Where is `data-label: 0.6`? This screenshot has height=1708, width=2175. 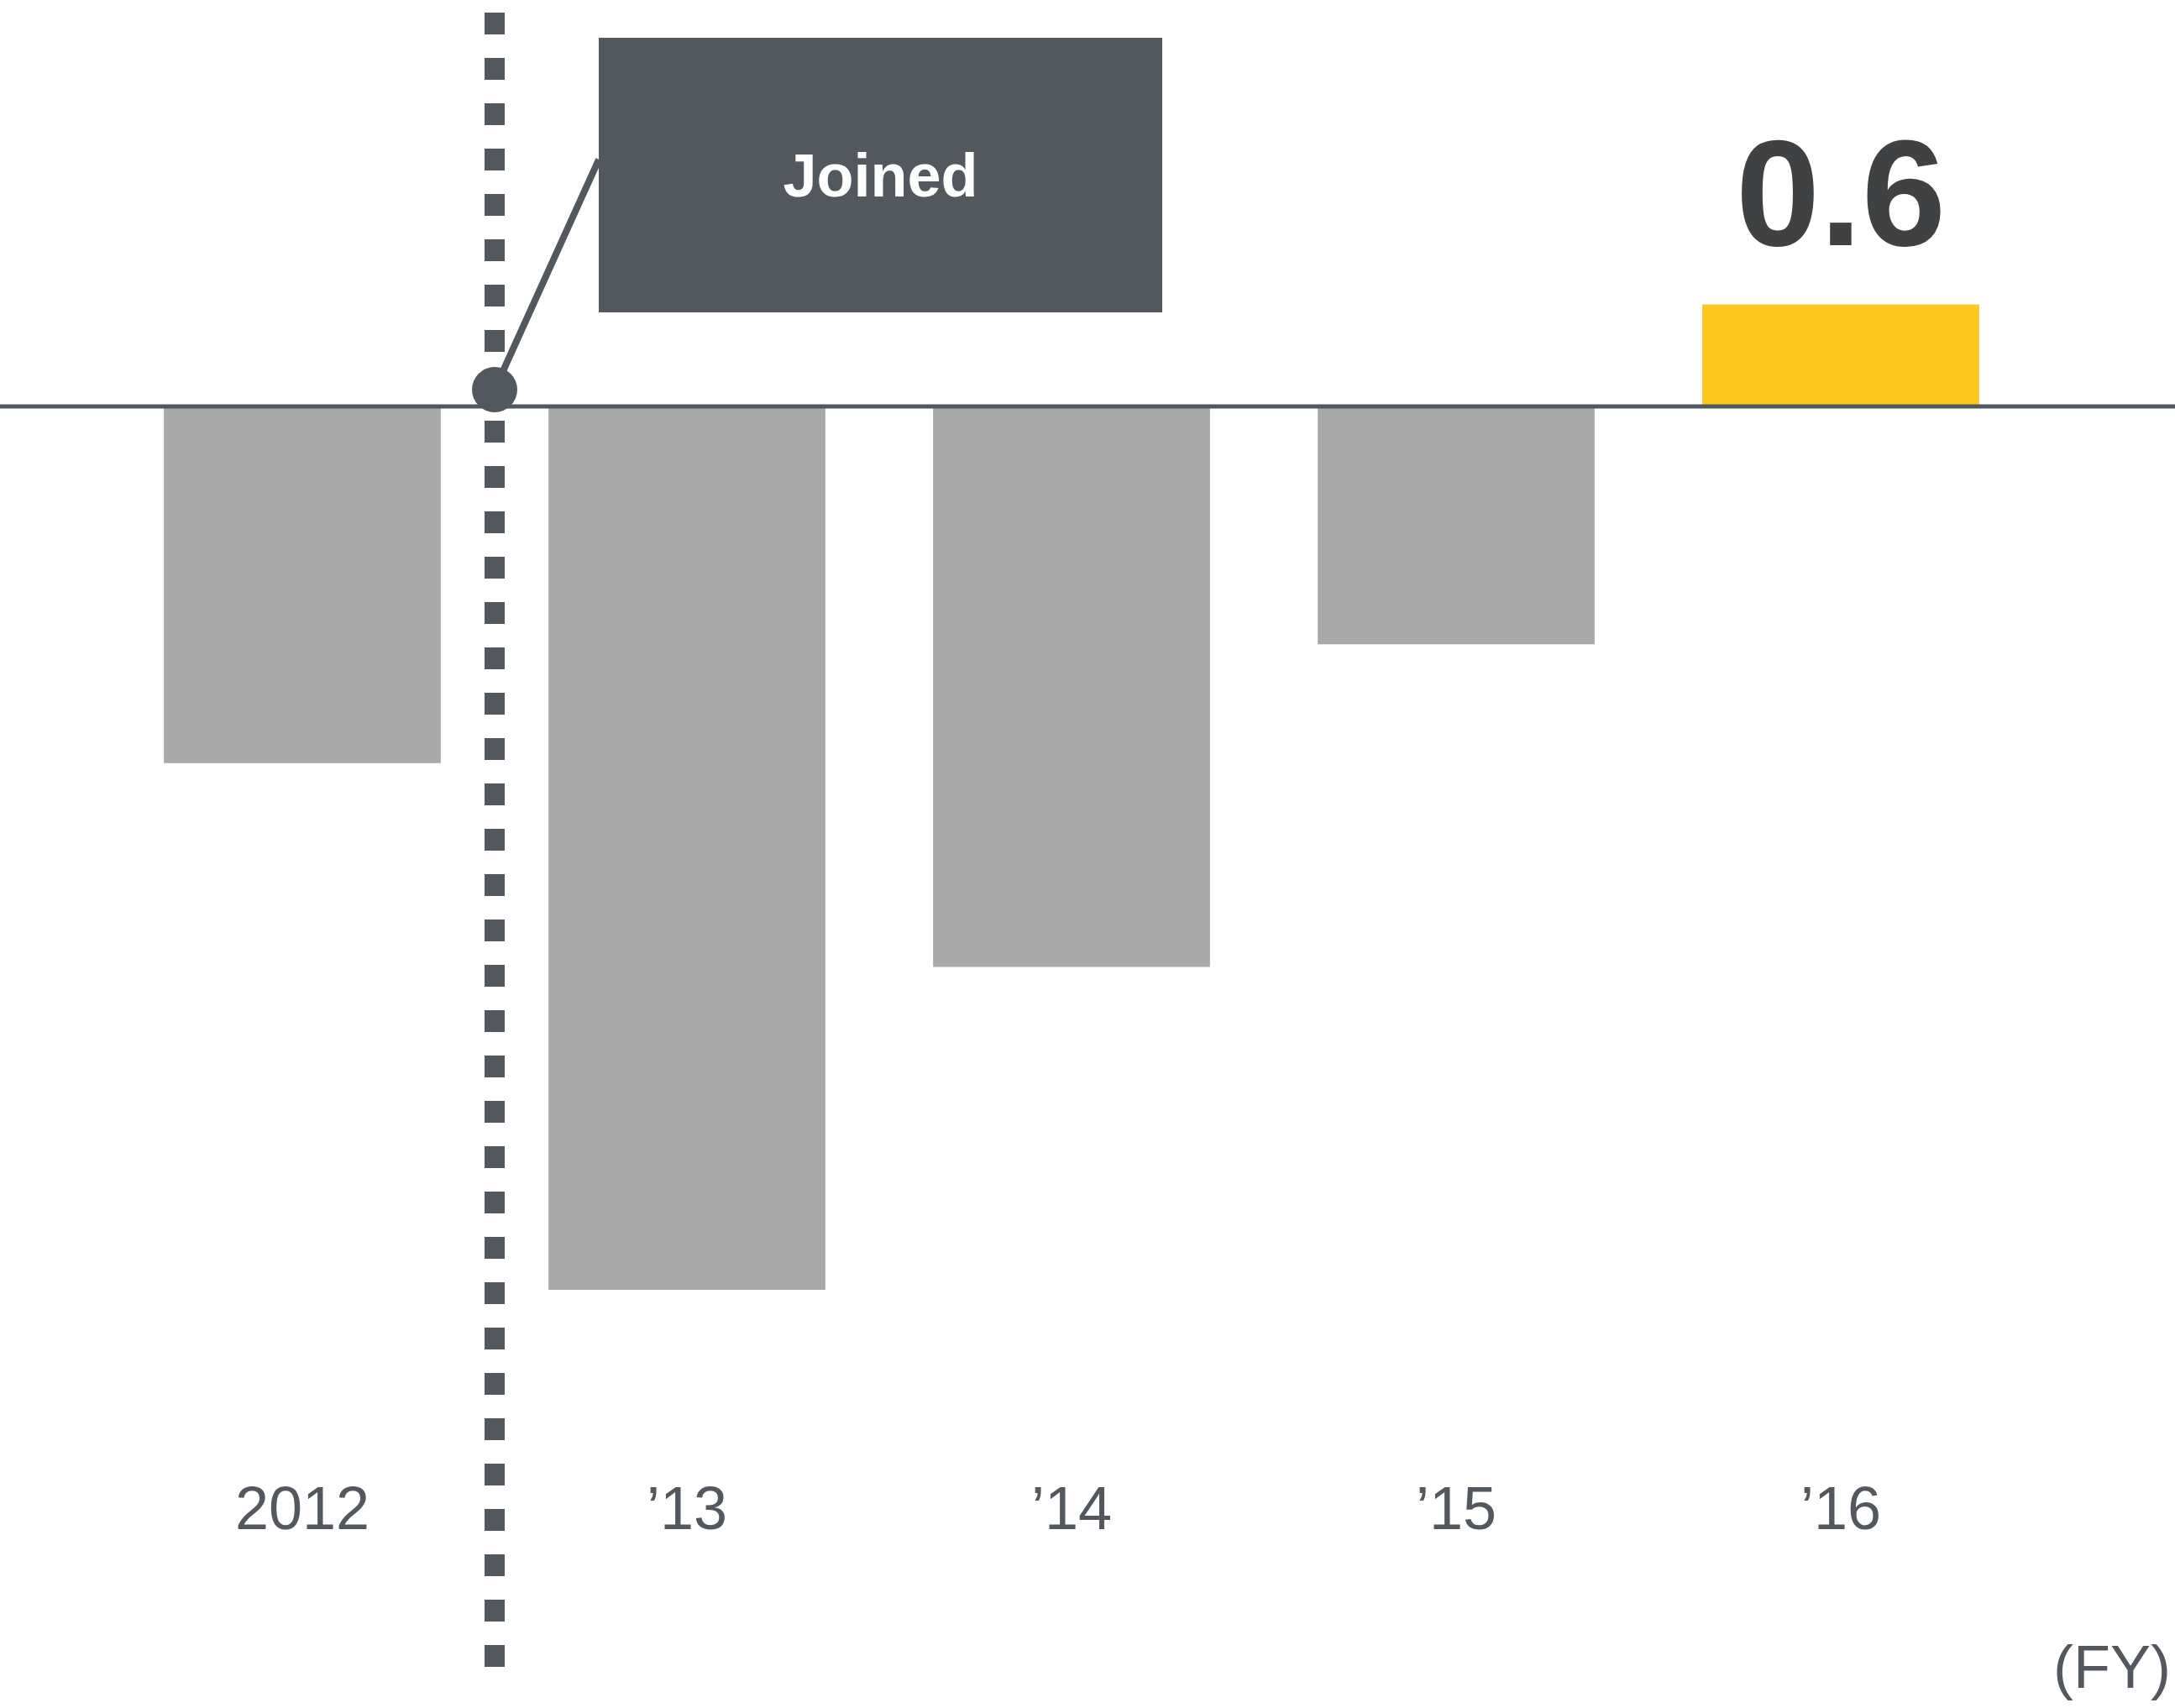 data-label: 0.6 is located at coordinates (1841, 193).